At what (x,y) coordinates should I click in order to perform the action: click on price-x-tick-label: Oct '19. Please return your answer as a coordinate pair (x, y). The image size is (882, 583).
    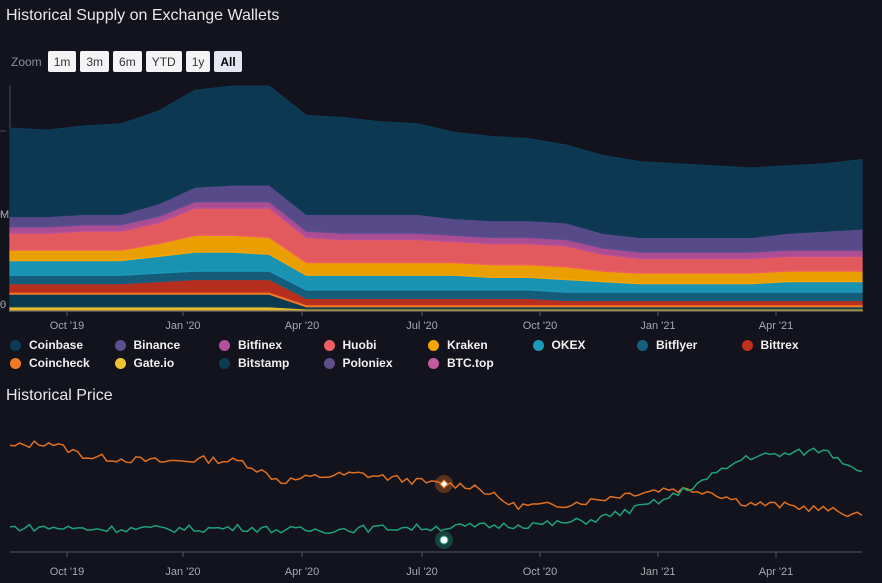
    Looking at the image, I should click on (67, 572).